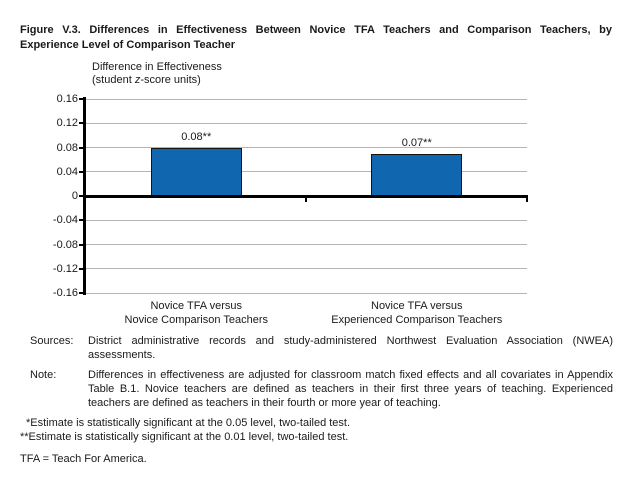 This screenshot has height=492, width=630. What do you see at coordinates (65, 268) in the screenshot?
I see `y-tick-label: -0.12` at bounding box center [65, 268].